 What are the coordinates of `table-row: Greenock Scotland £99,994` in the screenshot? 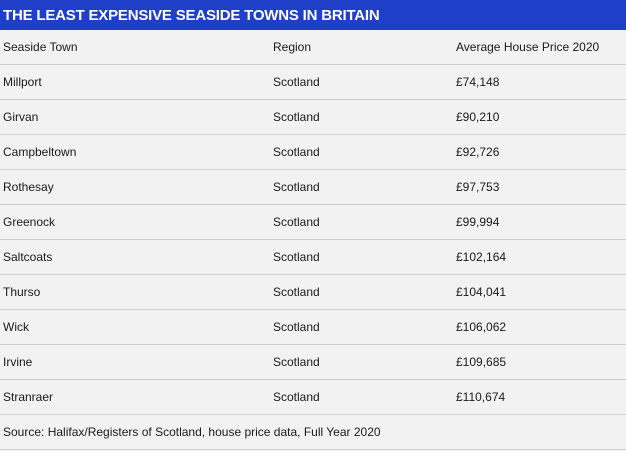 It's located at (313, 222).